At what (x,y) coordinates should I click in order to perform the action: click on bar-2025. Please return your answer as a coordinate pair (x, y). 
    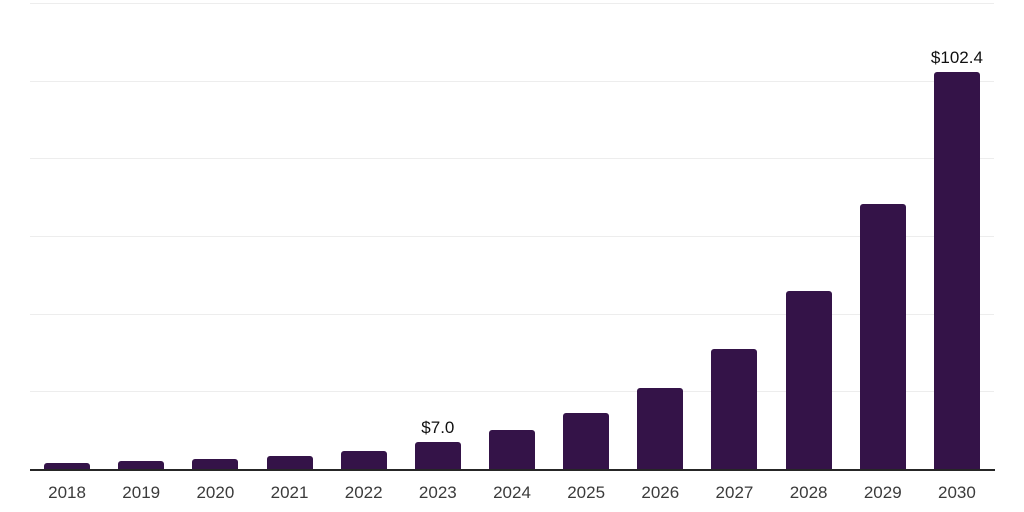
    Looking at the image, I should click on (586, 441).